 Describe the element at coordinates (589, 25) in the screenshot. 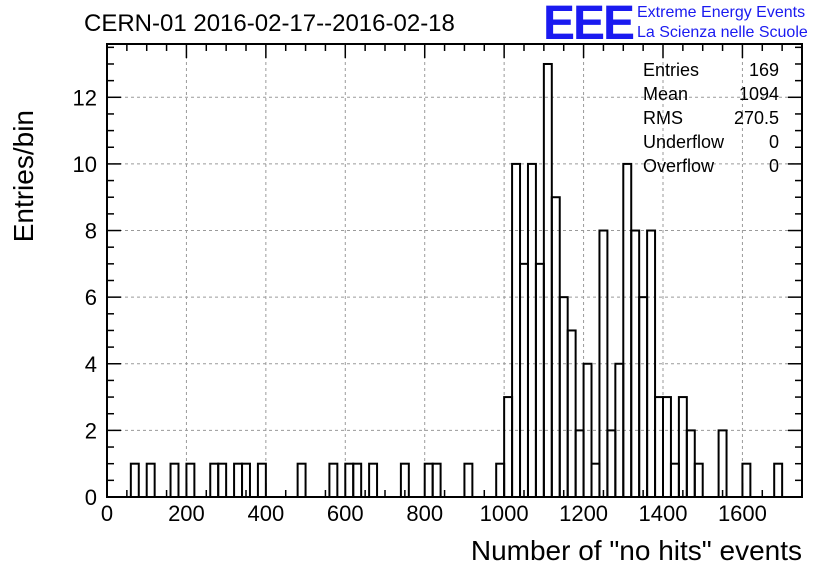

I see `eee-logo-mark: EEE` at that location.